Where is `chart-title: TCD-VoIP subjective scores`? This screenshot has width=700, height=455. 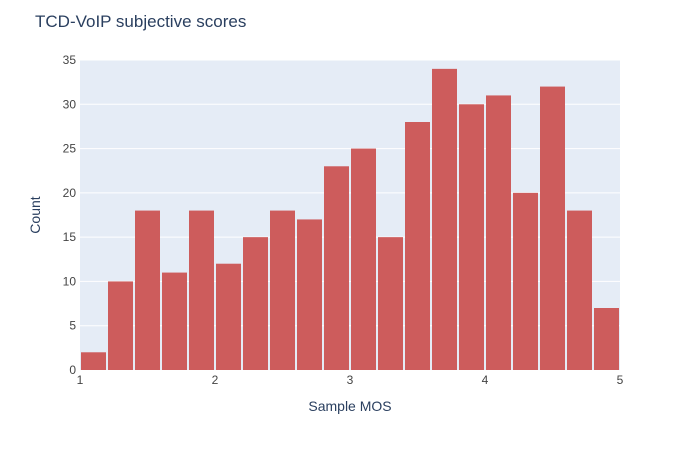 chart-title: TCD-VoIP subjective scores is located at coordinates (141, 21).